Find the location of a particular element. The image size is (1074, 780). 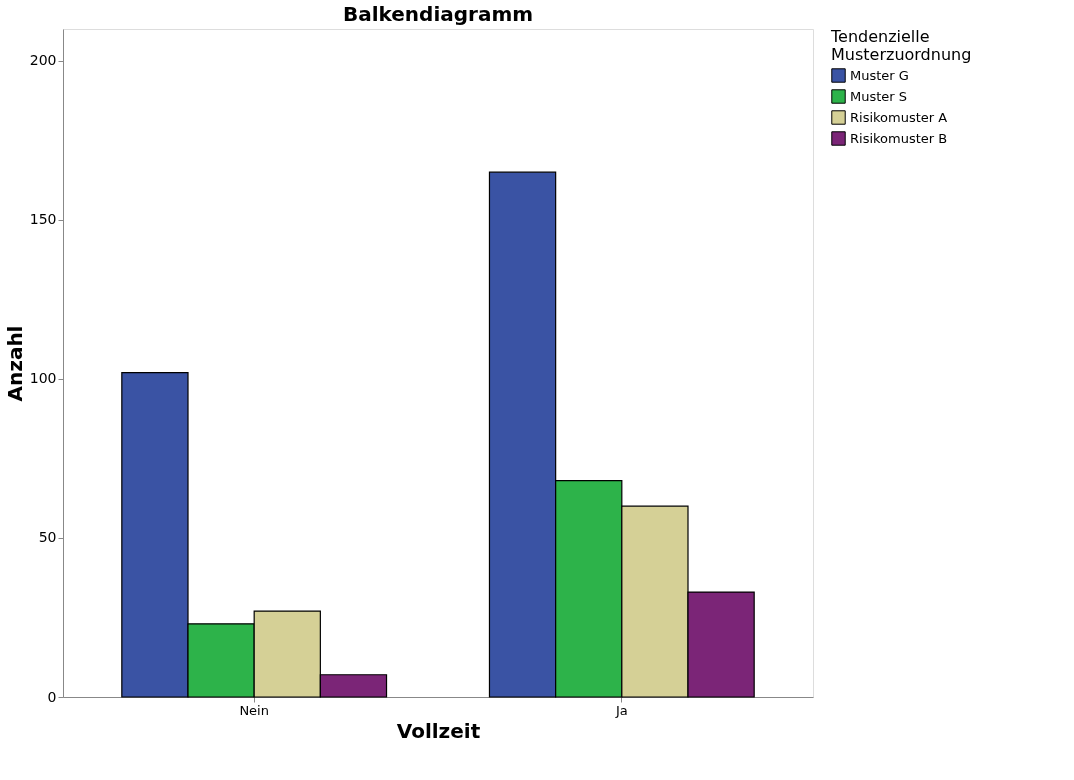

chart-title: Balkendiagramm is located at coordinates (438, 14).